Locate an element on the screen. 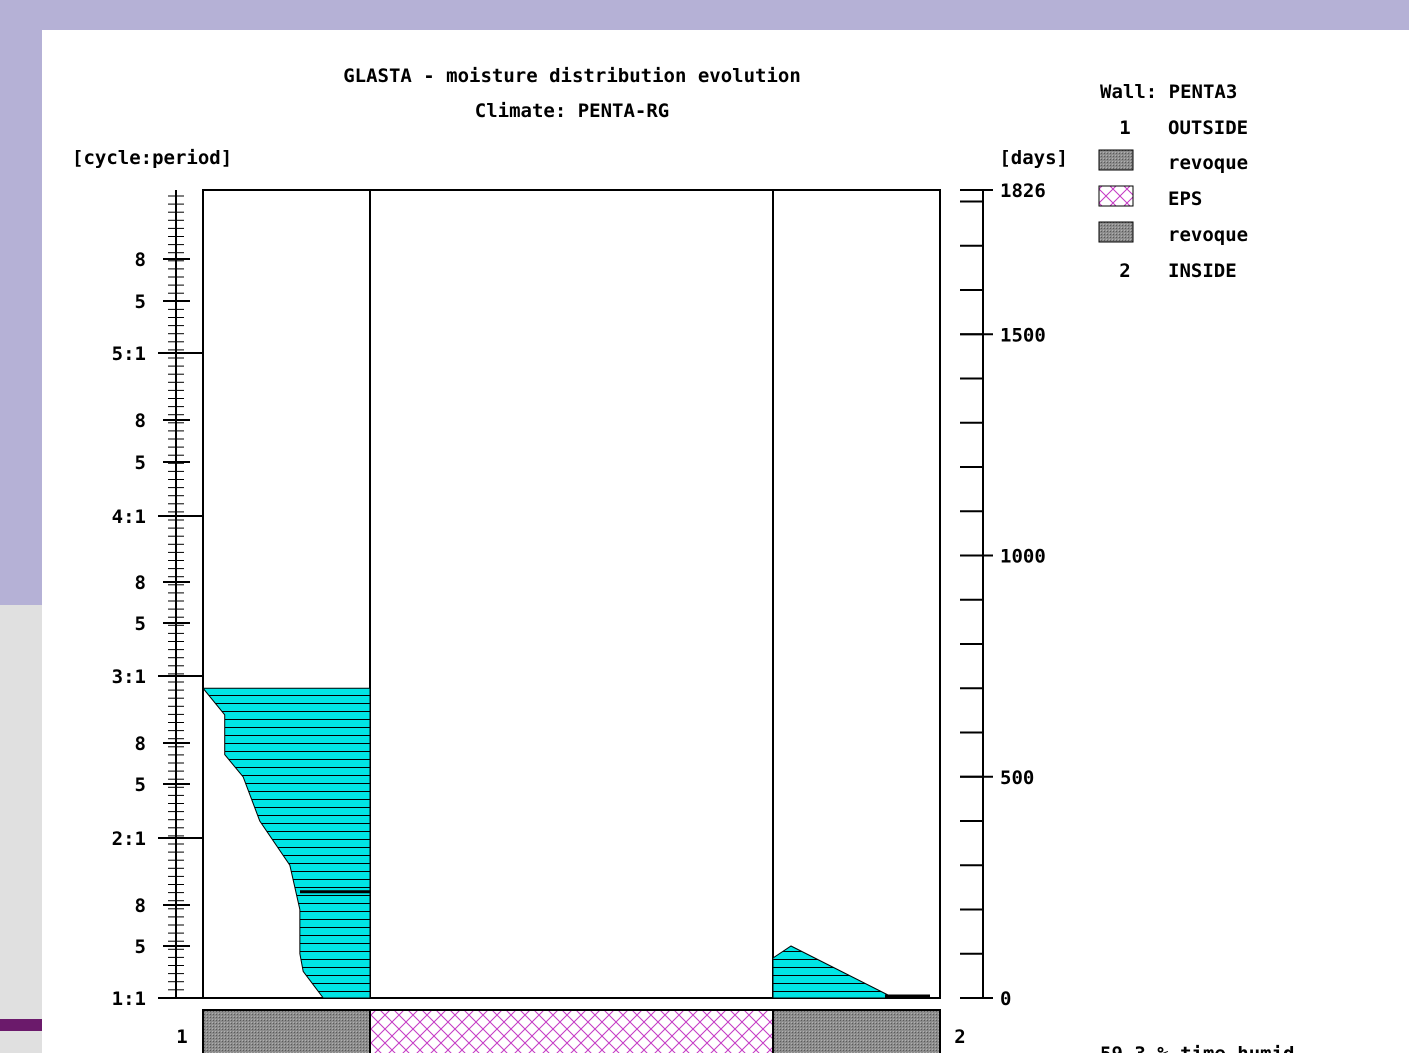 This screenshot has height=1053, width=1409. left-axis: 8 5 5:1 8 5 4:1 8 5 3:1 8 5 2:1 8 5 1:1 is located at coordinates (157, 600).